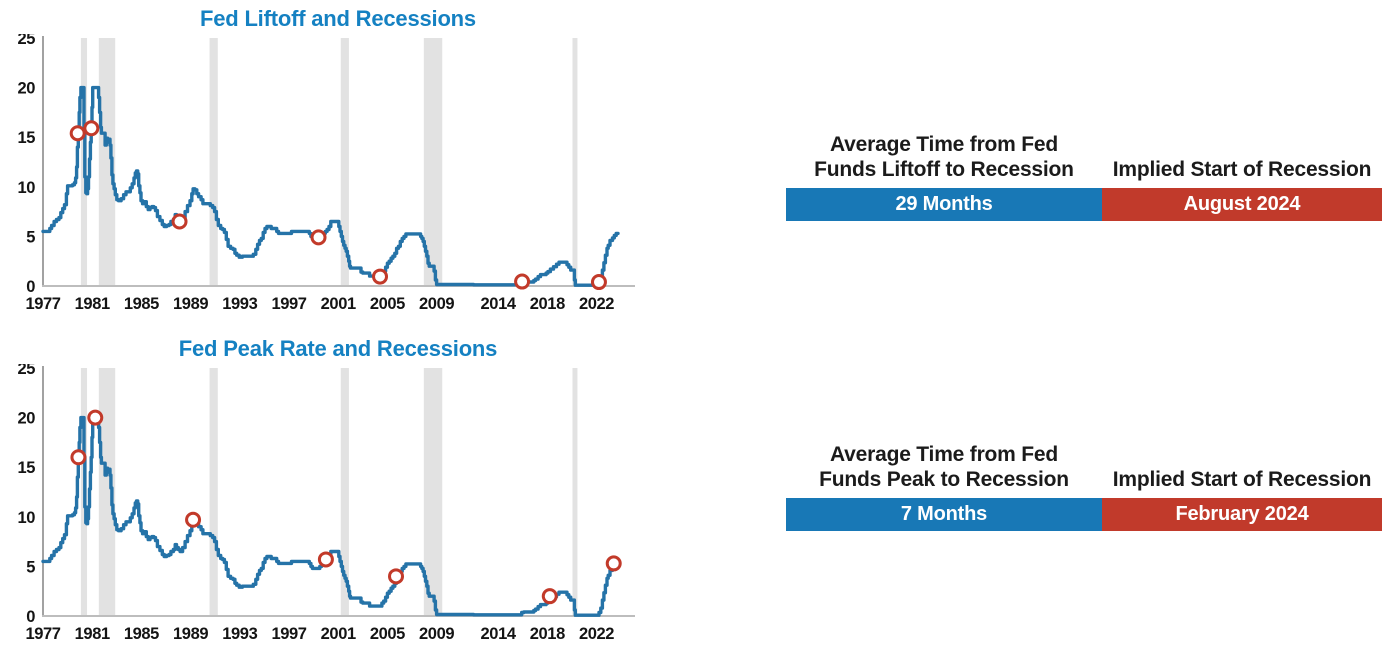  What do you see at coordinates (338, 348) in the screenshot?
I see `chart-title: Fed Peak Rate and Recessions` at bounding box center [338, 348].